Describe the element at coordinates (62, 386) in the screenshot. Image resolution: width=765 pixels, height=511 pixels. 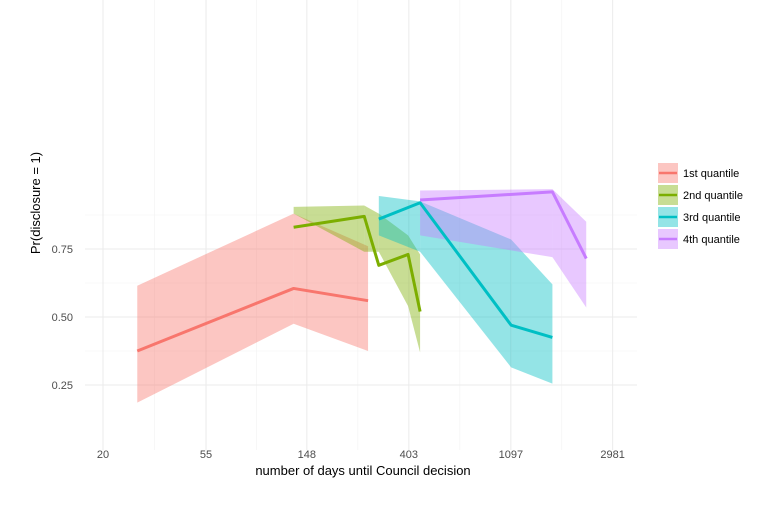
I see `y-tick-label: 0.25` at that location.